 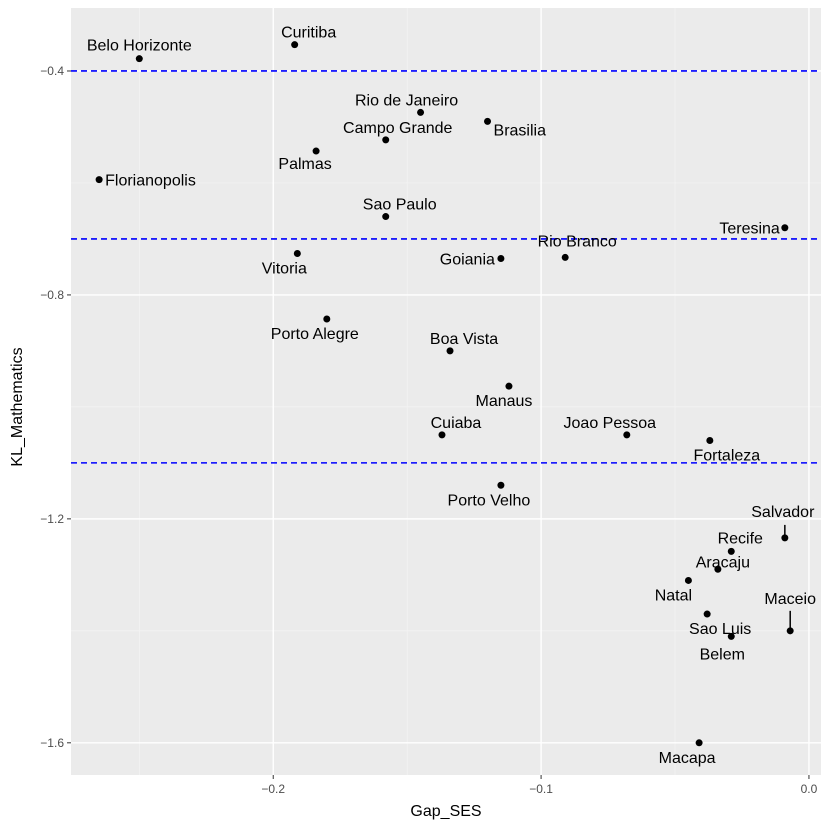 What do you see at coordinates (284, 268) in the screenshot?
I see `point-label: Vitoria` at bounding box center [284, 268].